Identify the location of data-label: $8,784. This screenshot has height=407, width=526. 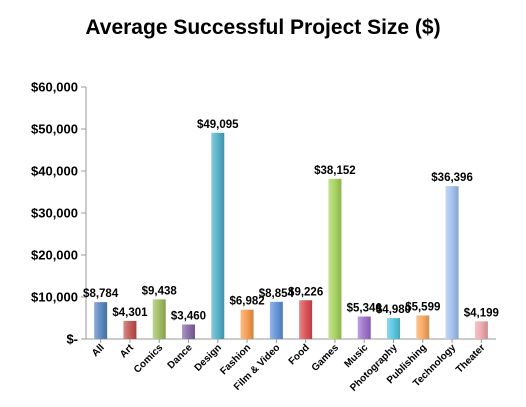
(101, 294).